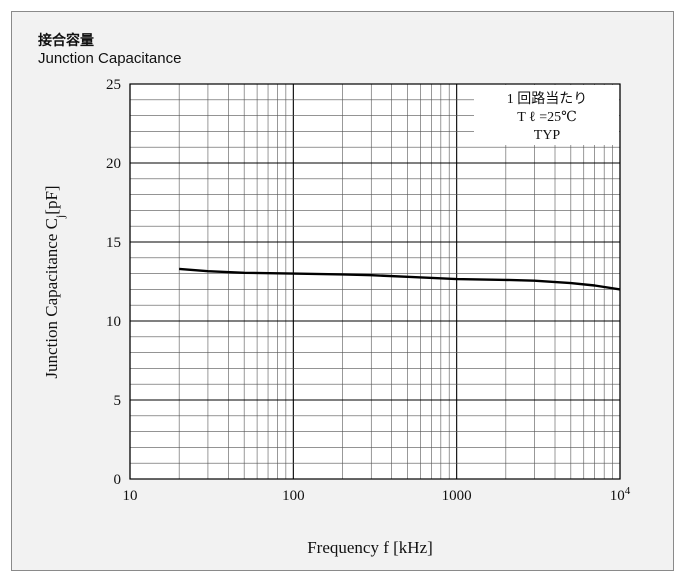 The image size is (685, 571). I want to click on x-axis-label: Frequency f [kHz], so click(370, 547).